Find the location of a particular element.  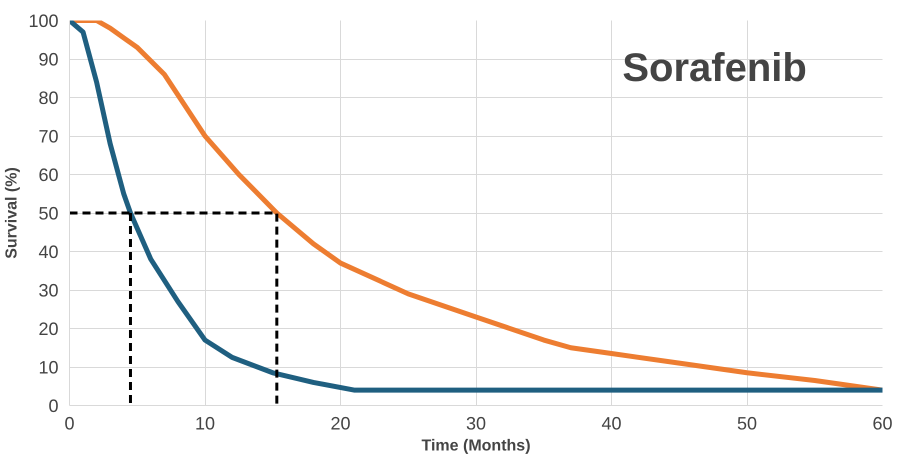

x-tick-label: 20 is located at coordinates (340, 424).